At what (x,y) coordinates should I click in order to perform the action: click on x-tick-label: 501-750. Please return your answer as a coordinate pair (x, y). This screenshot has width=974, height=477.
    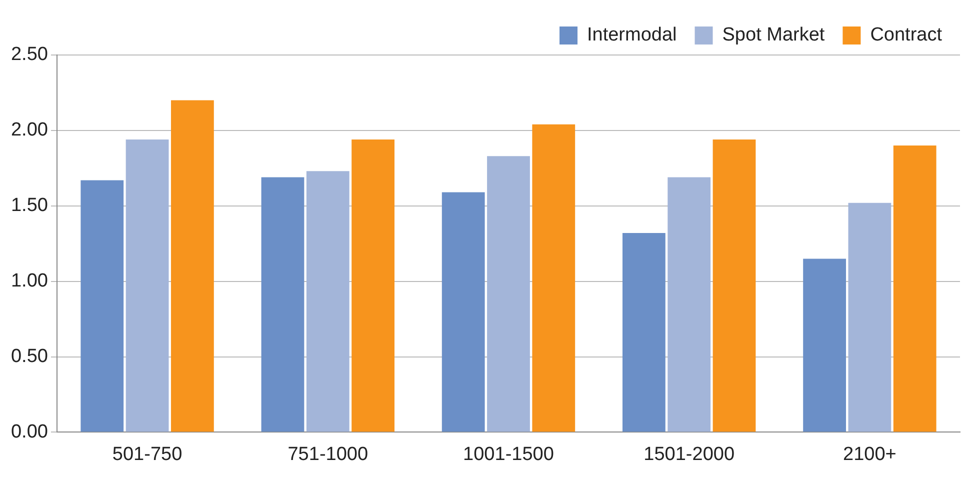
    Looking at the image, I should click on (147, 454).